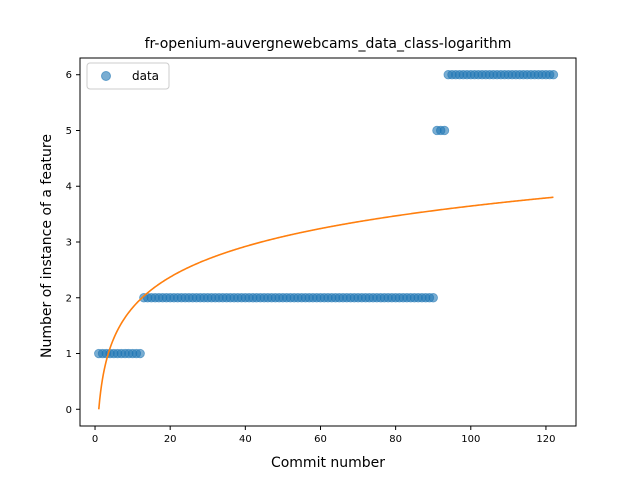 This screenshot has width=640, height=480. I want to click on x-tick-label: 100, so click(470, 439).